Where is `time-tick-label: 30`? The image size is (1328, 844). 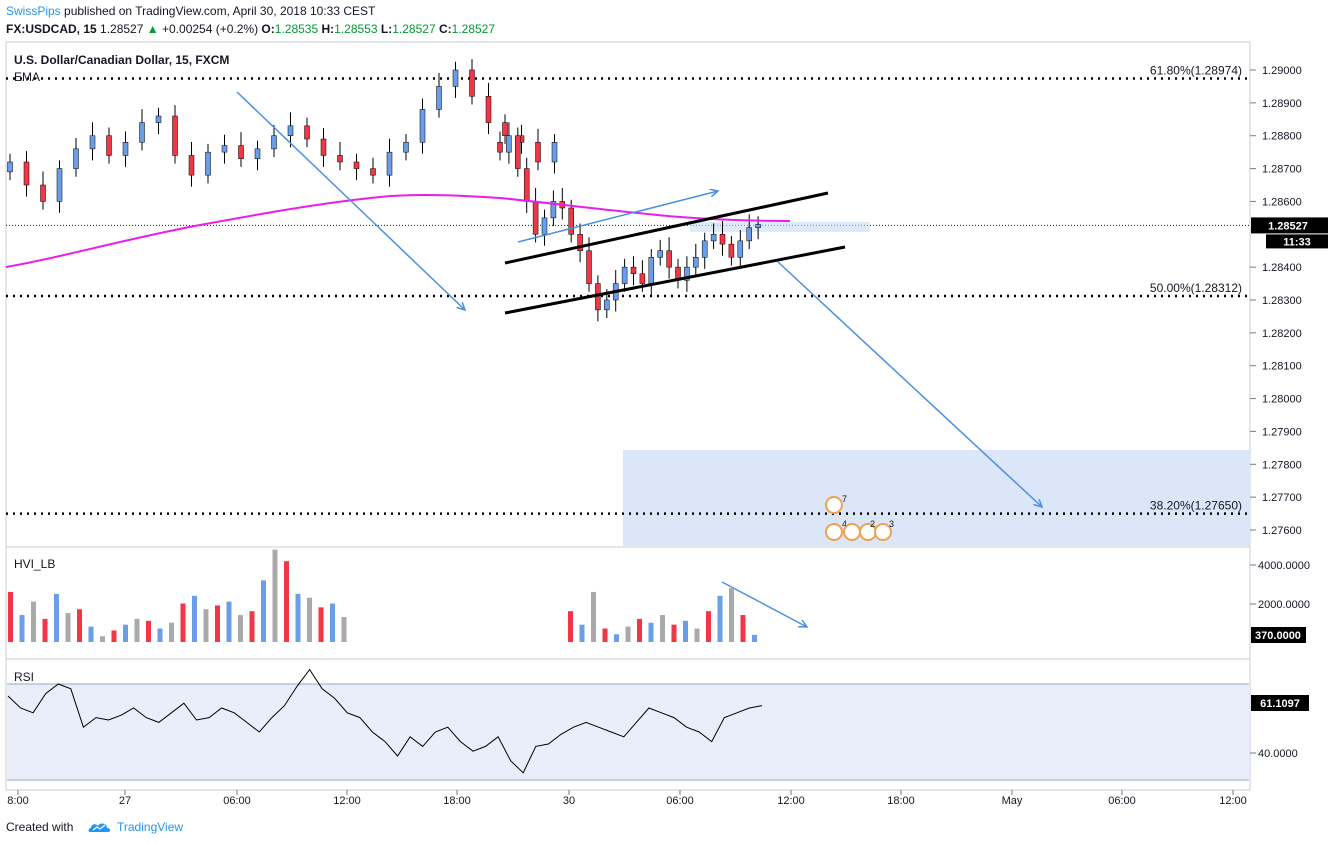
time-tick-label: 30 is located at coordinates (569, 801).